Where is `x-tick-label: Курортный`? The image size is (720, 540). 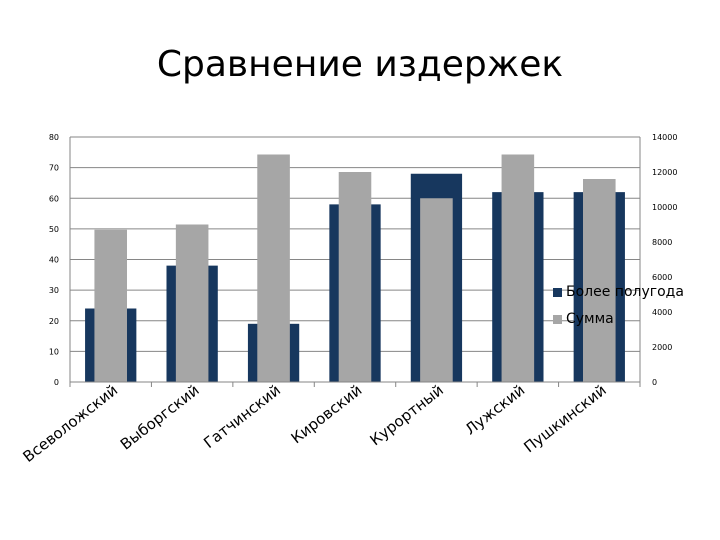
x-tick-label: Курортный is located at coordinates (407, 415).